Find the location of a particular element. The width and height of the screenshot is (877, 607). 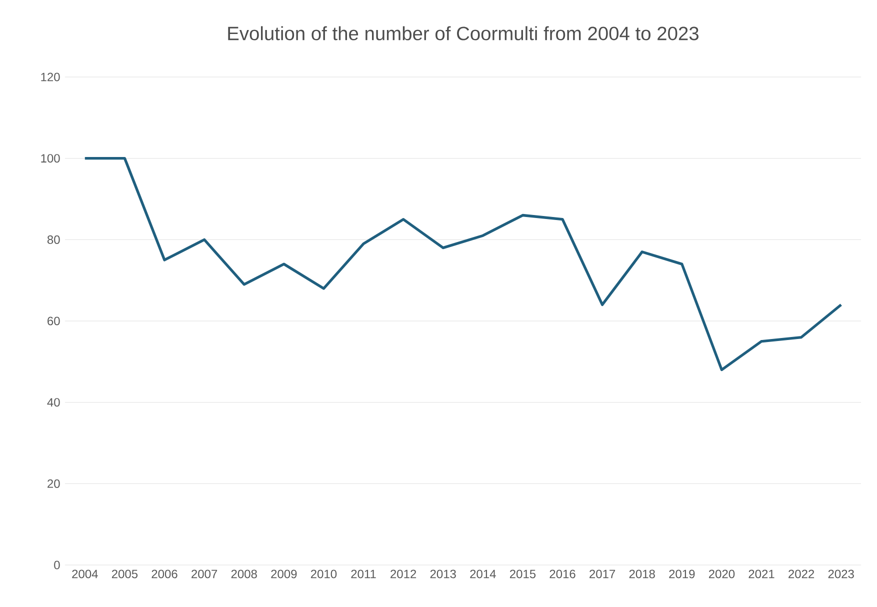

x-tick-label: 2009 is located at coordinates (284, 574).